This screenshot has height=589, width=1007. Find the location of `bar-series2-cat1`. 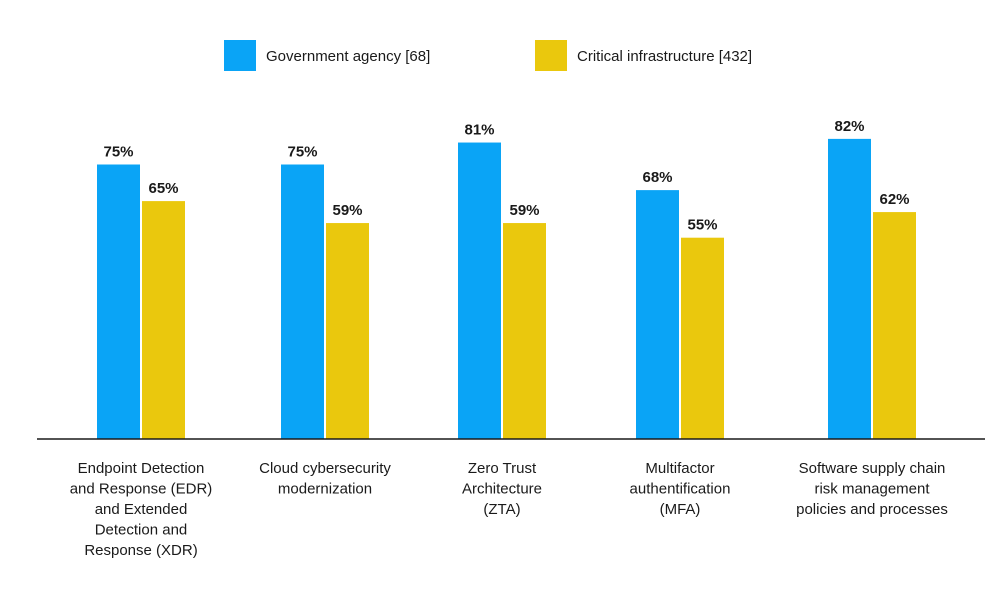

bar-series2-cat1 is located at coordinates (163, 320).